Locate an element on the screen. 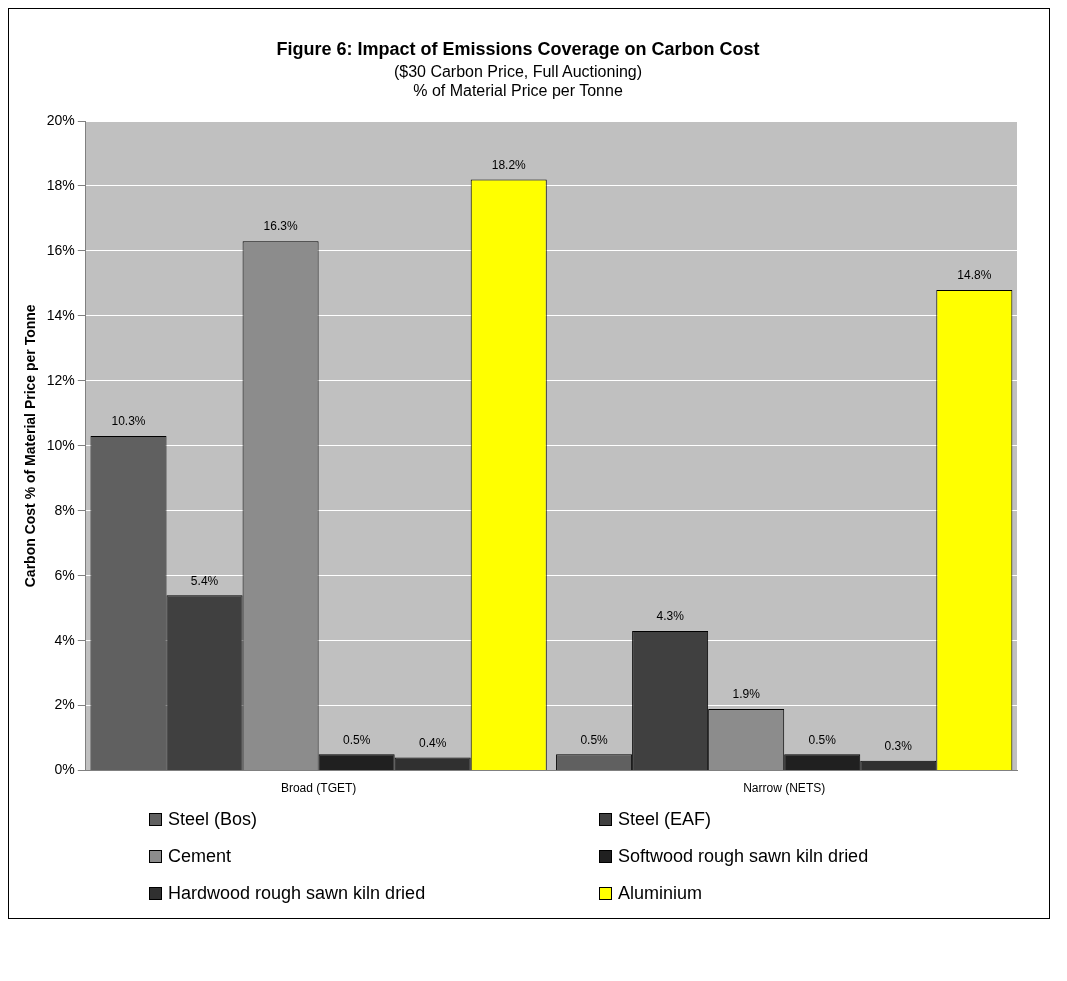 The height and width of the screenshot is (981, 1067). legend-label: Softwood rough sawn kiln dried is located at coordinates (743, 856).